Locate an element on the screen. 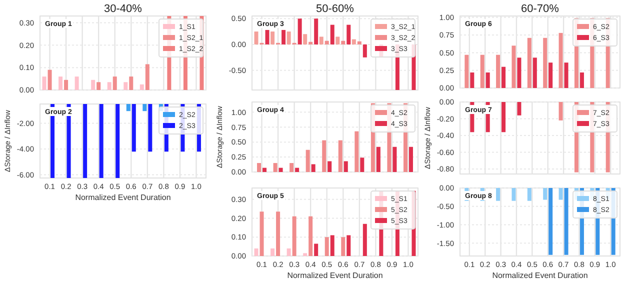 This screenshot has width=626, height=287. chart-title: 30-40% is located at coordinates (123, 9).